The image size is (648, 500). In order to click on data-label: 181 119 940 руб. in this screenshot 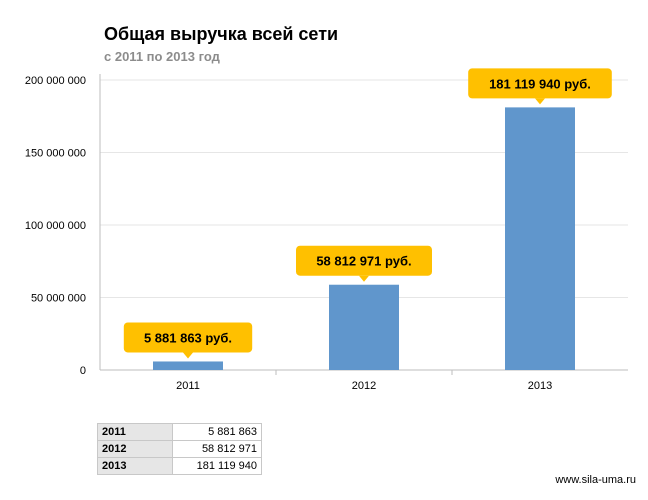, I will do `click(540, 83)`.